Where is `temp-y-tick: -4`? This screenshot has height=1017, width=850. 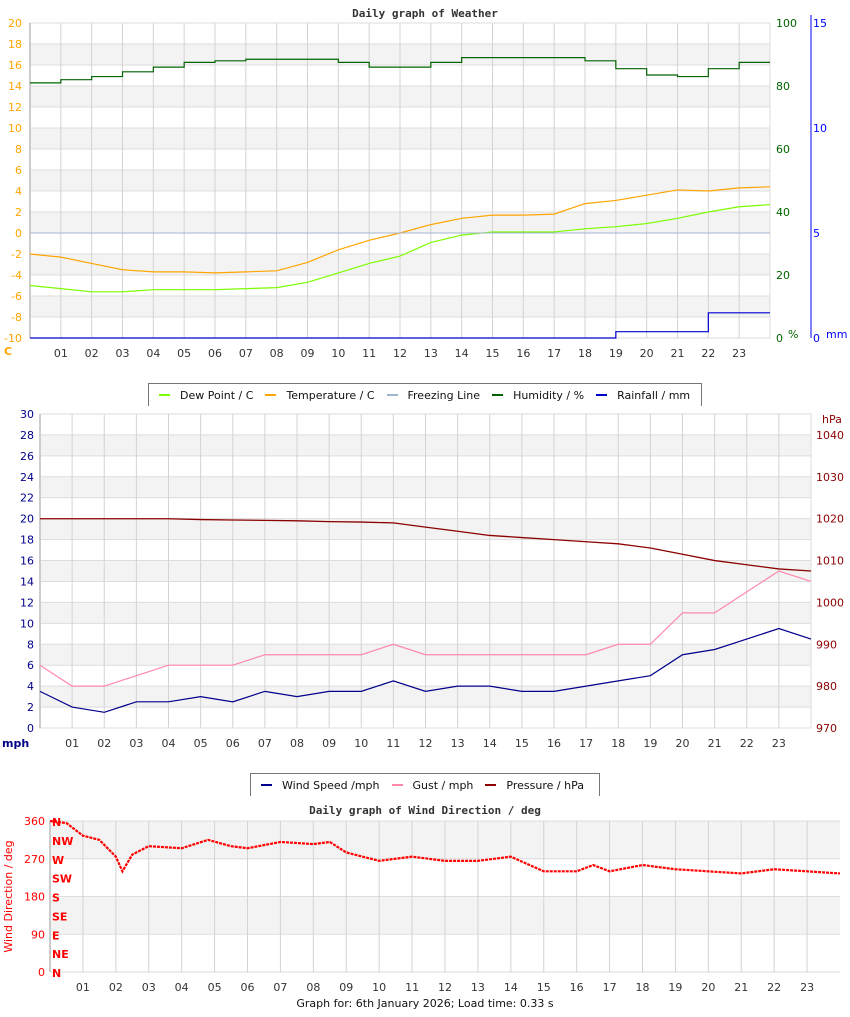
temp-y-tick: -4 is located at coordinates (16, 275).